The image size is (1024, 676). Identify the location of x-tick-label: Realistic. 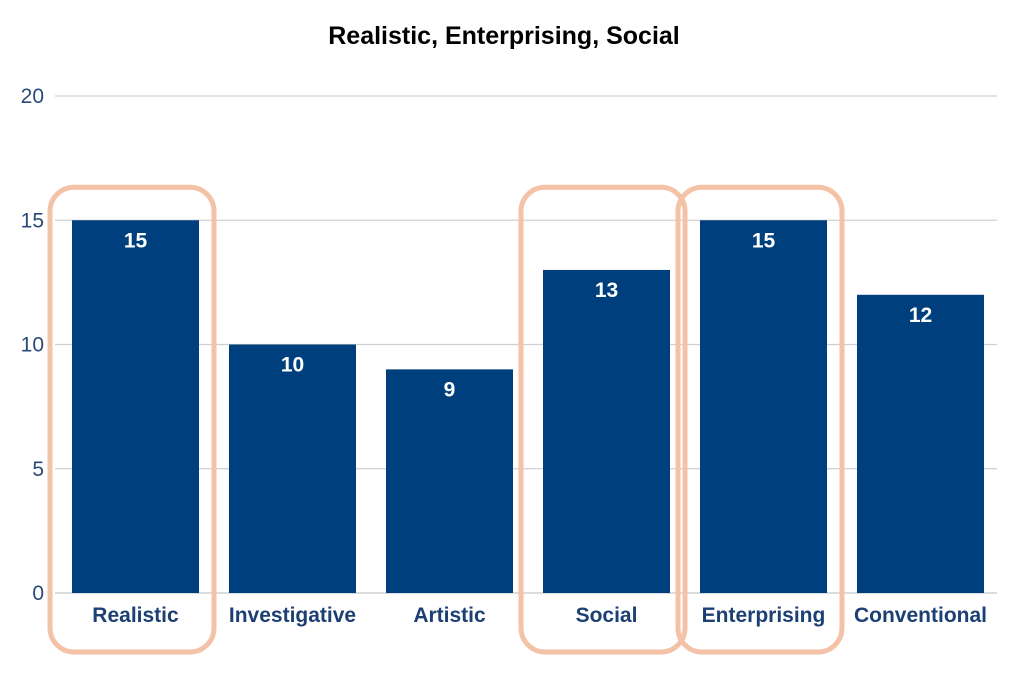
(135, 615).